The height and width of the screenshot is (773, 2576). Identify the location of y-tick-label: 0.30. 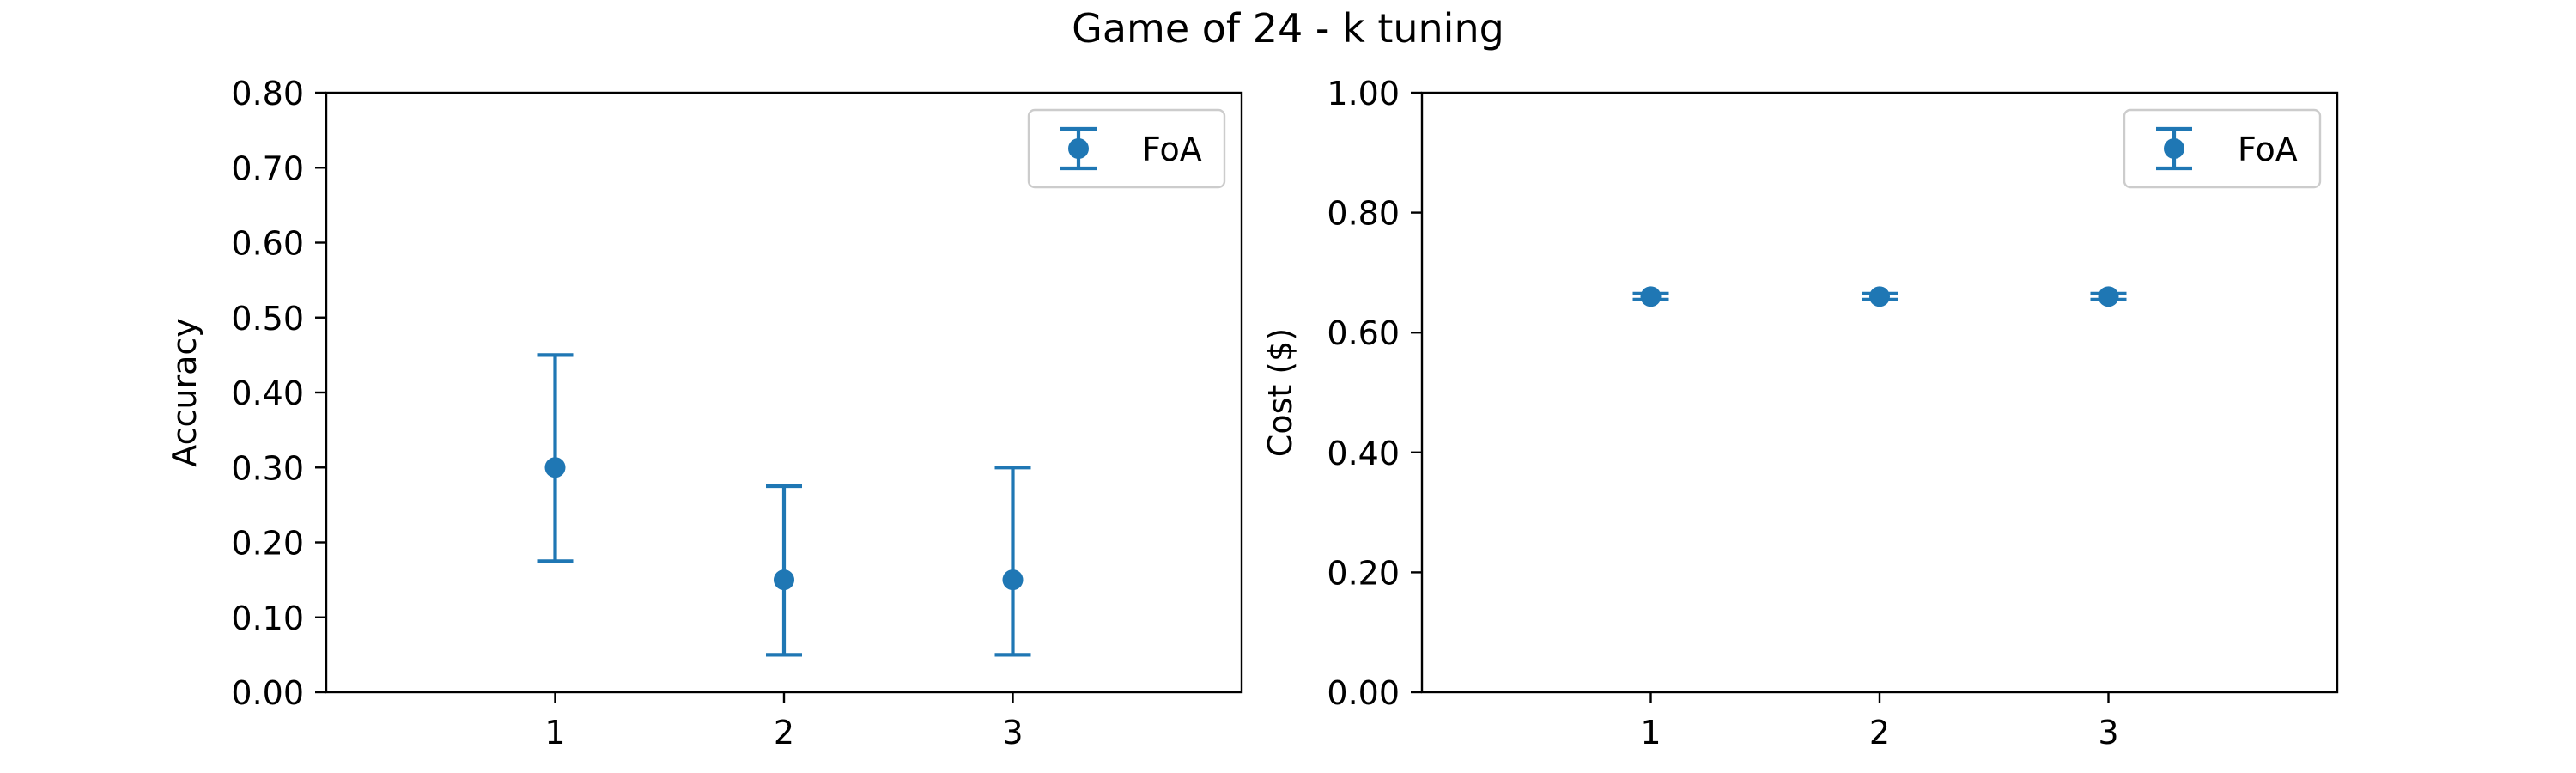
(268, 468).